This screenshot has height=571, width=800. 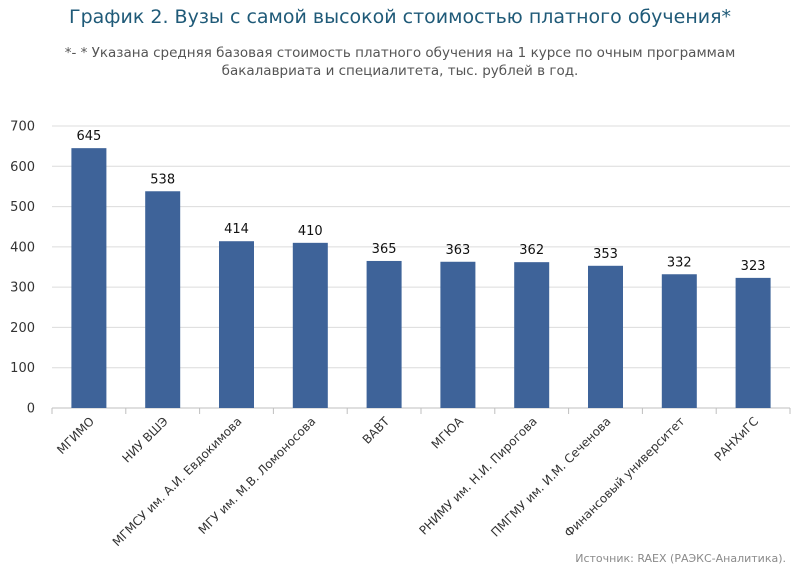 I want to click on x-axis-ticks, so click(x=421, y=411).